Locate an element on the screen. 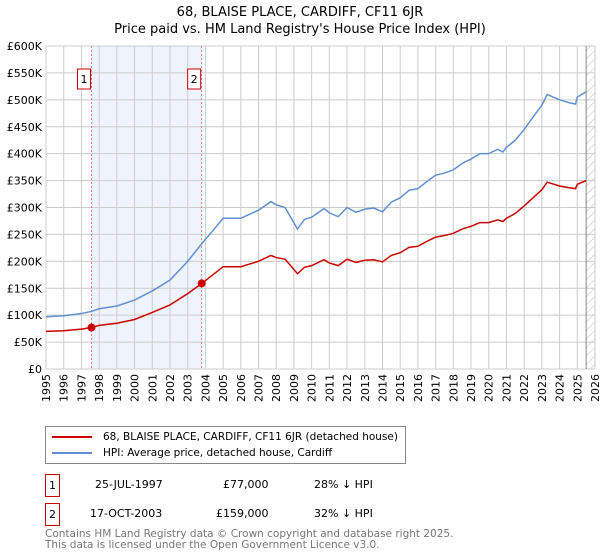 Image resolution: width=600 pixels, height=560 pixels. marker-badge: 2 is located at coordinates (52, 514).